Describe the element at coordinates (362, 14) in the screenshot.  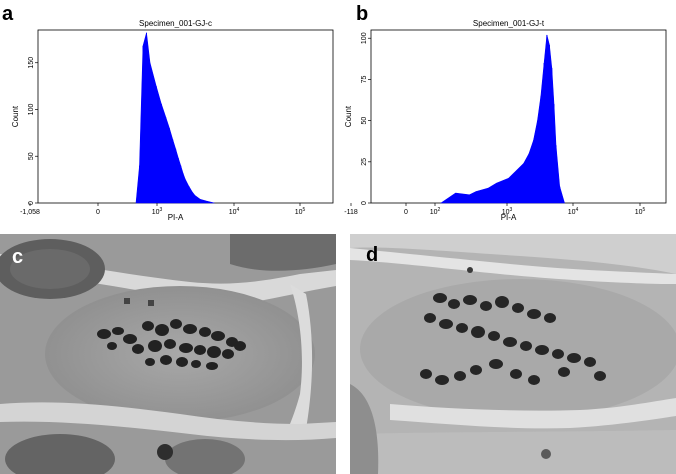
I see `panel-letter-b: b` at that location.